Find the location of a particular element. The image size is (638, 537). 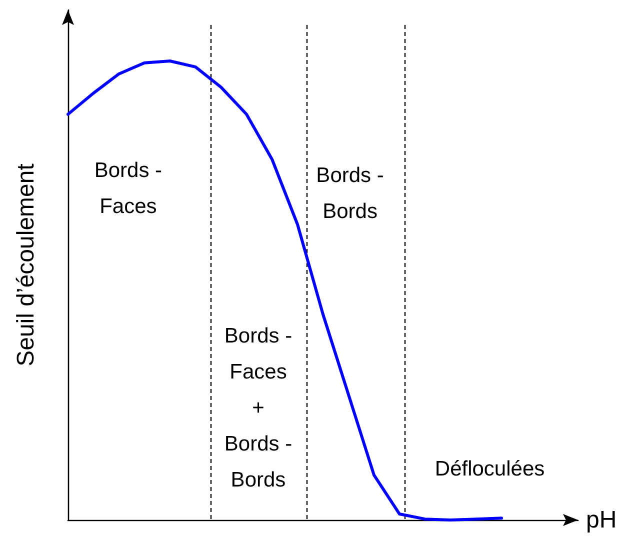

annotation: Défloculées is located at coordinates (489, 469).